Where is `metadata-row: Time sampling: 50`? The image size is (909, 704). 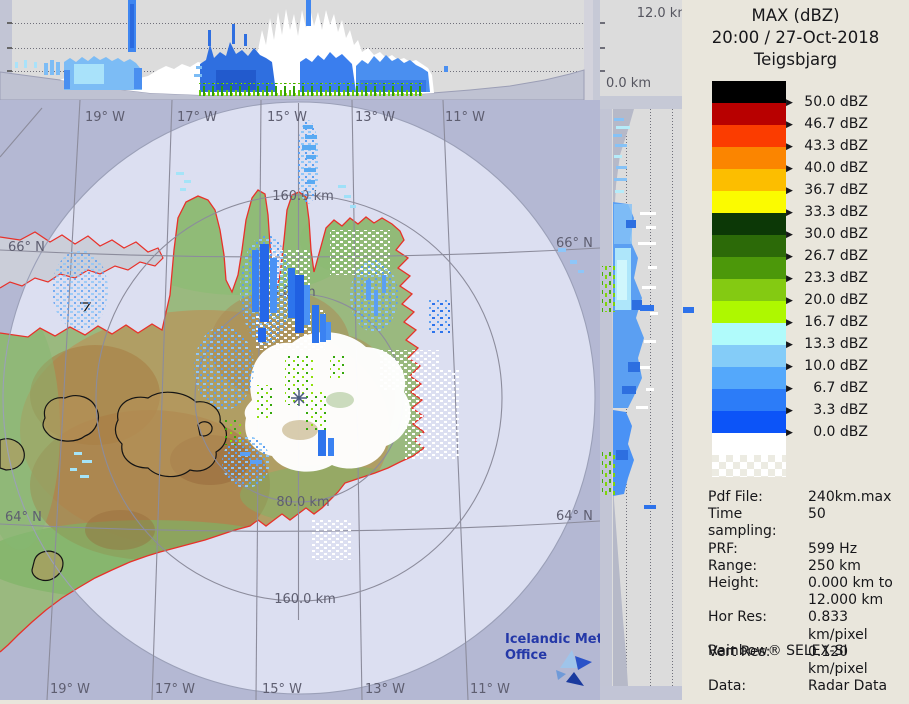 metadata-row: Time sampling: 50 is located at coordinates (805, 523).